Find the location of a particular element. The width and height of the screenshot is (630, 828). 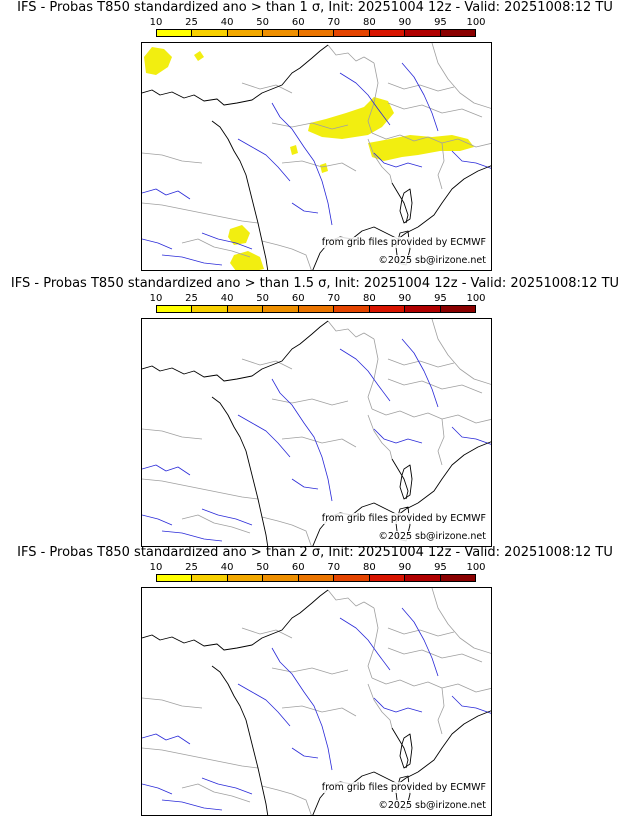

legend-tick-label: 60 is located at coordinates (298, 22).